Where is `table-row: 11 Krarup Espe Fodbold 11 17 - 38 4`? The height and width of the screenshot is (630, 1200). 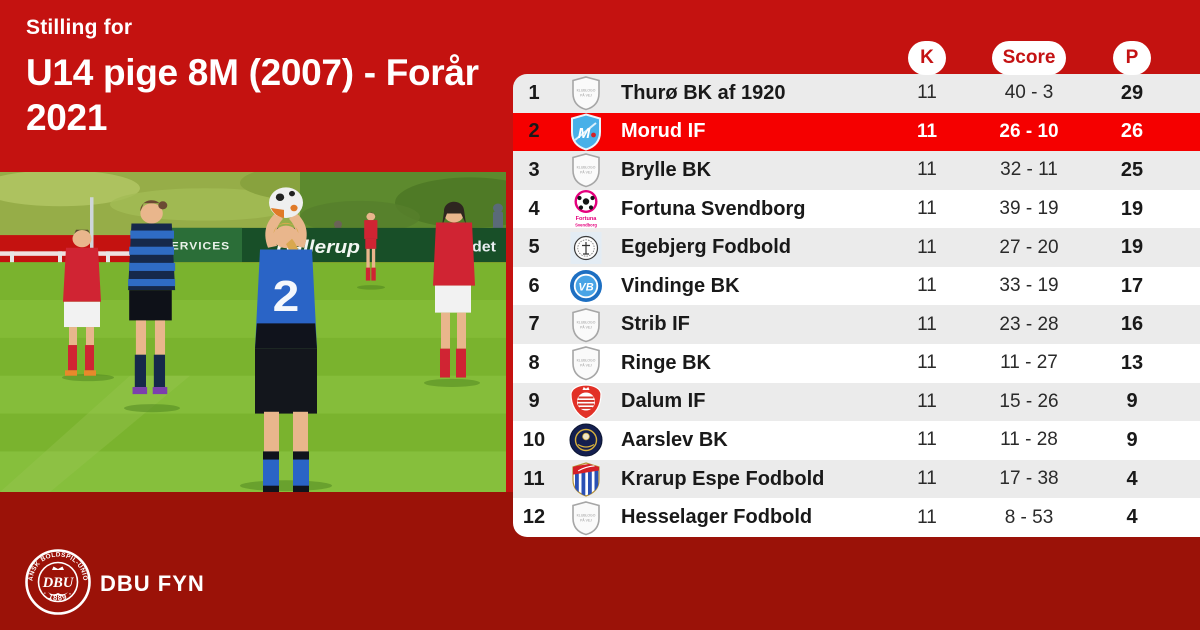 table-row: 11 Krarup Espe Fodbold 11 17 - 38 4 is located at coordinates (856, 479).